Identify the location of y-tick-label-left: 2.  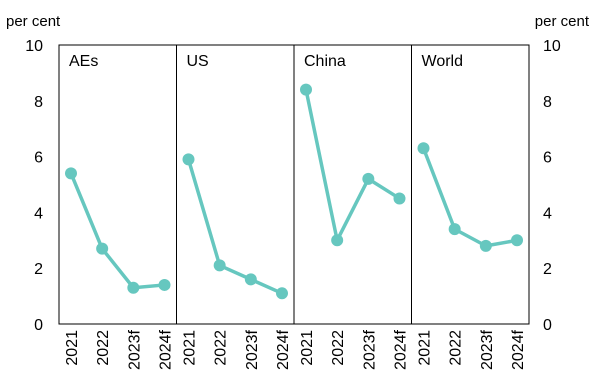
(38, 269).